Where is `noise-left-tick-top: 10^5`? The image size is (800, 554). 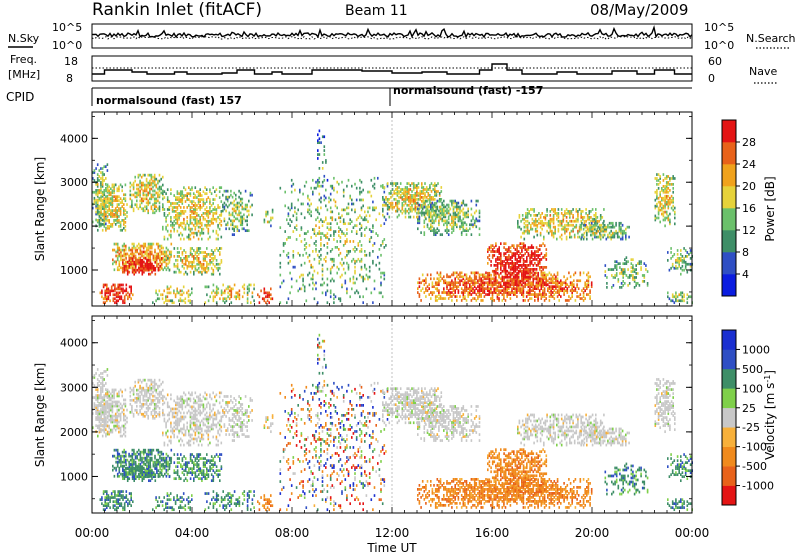 noise-left-tick-top: 10^5 is located at coordinates (67, 27).